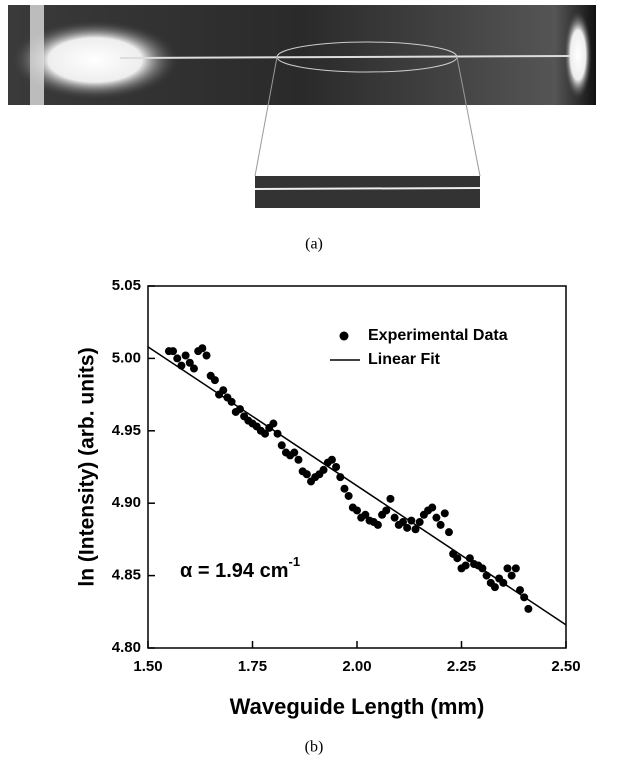 This screenshot has height=769, width=628. What do you see at coordinates (294, 561) in the screenshot?
I see `annotation-superscript: -1` at bounding box center [294, 561].